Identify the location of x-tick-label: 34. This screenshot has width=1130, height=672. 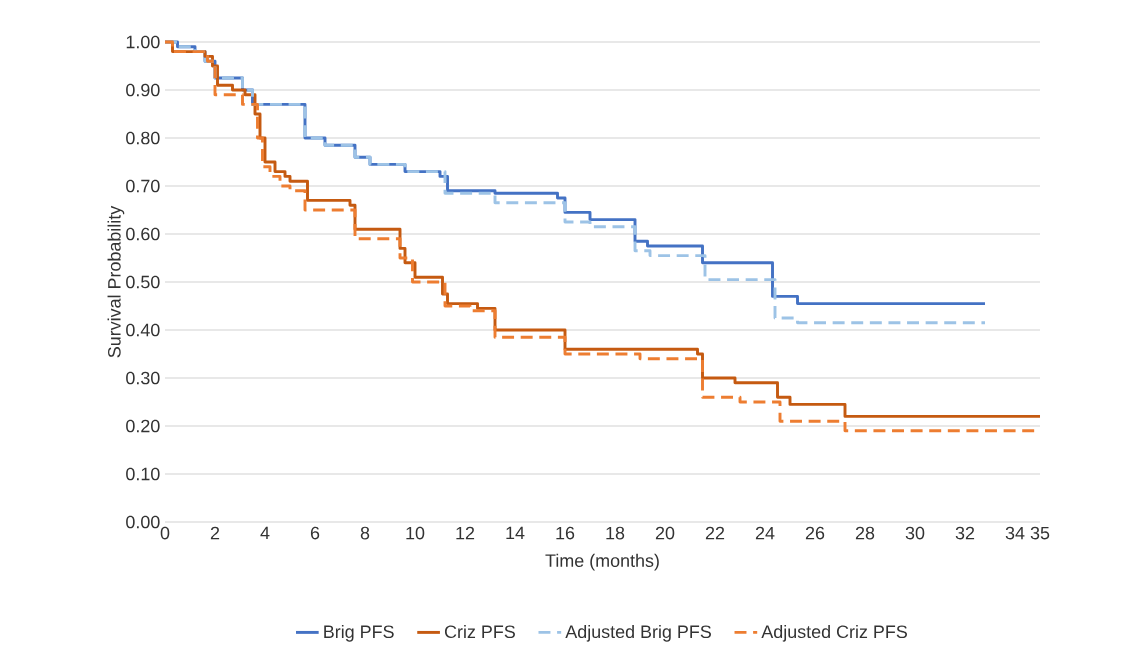
(1015, 533).